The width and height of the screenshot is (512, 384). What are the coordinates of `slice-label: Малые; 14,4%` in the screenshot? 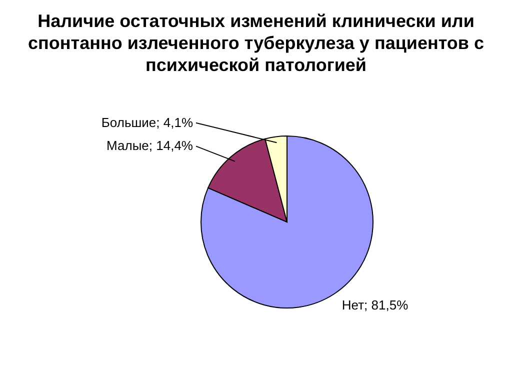 It's located at (150, 146).